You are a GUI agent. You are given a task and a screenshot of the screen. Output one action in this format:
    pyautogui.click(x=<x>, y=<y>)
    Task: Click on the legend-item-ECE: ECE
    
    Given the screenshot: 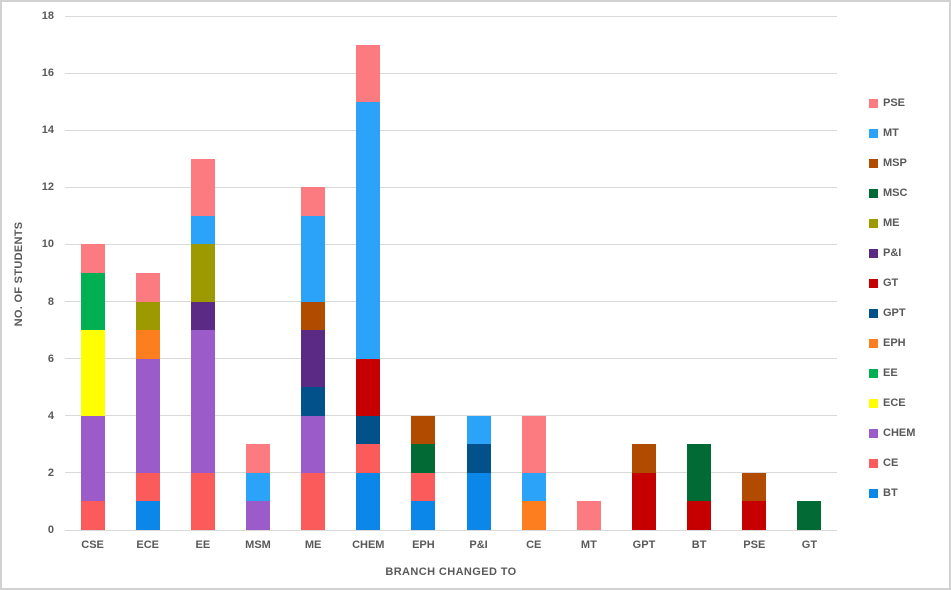 What is the action you would take?
    pyautogui.click(x=892, y=403)
    